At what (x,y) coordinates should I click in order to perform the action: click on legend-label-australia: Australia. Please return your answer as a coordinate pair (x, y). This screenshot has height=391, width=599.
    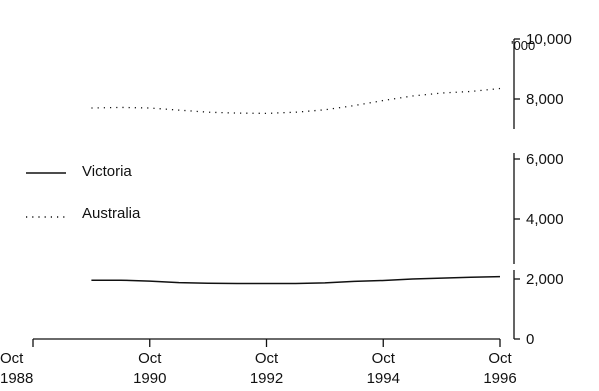
    Looking at the image, I should click on (111, 213).